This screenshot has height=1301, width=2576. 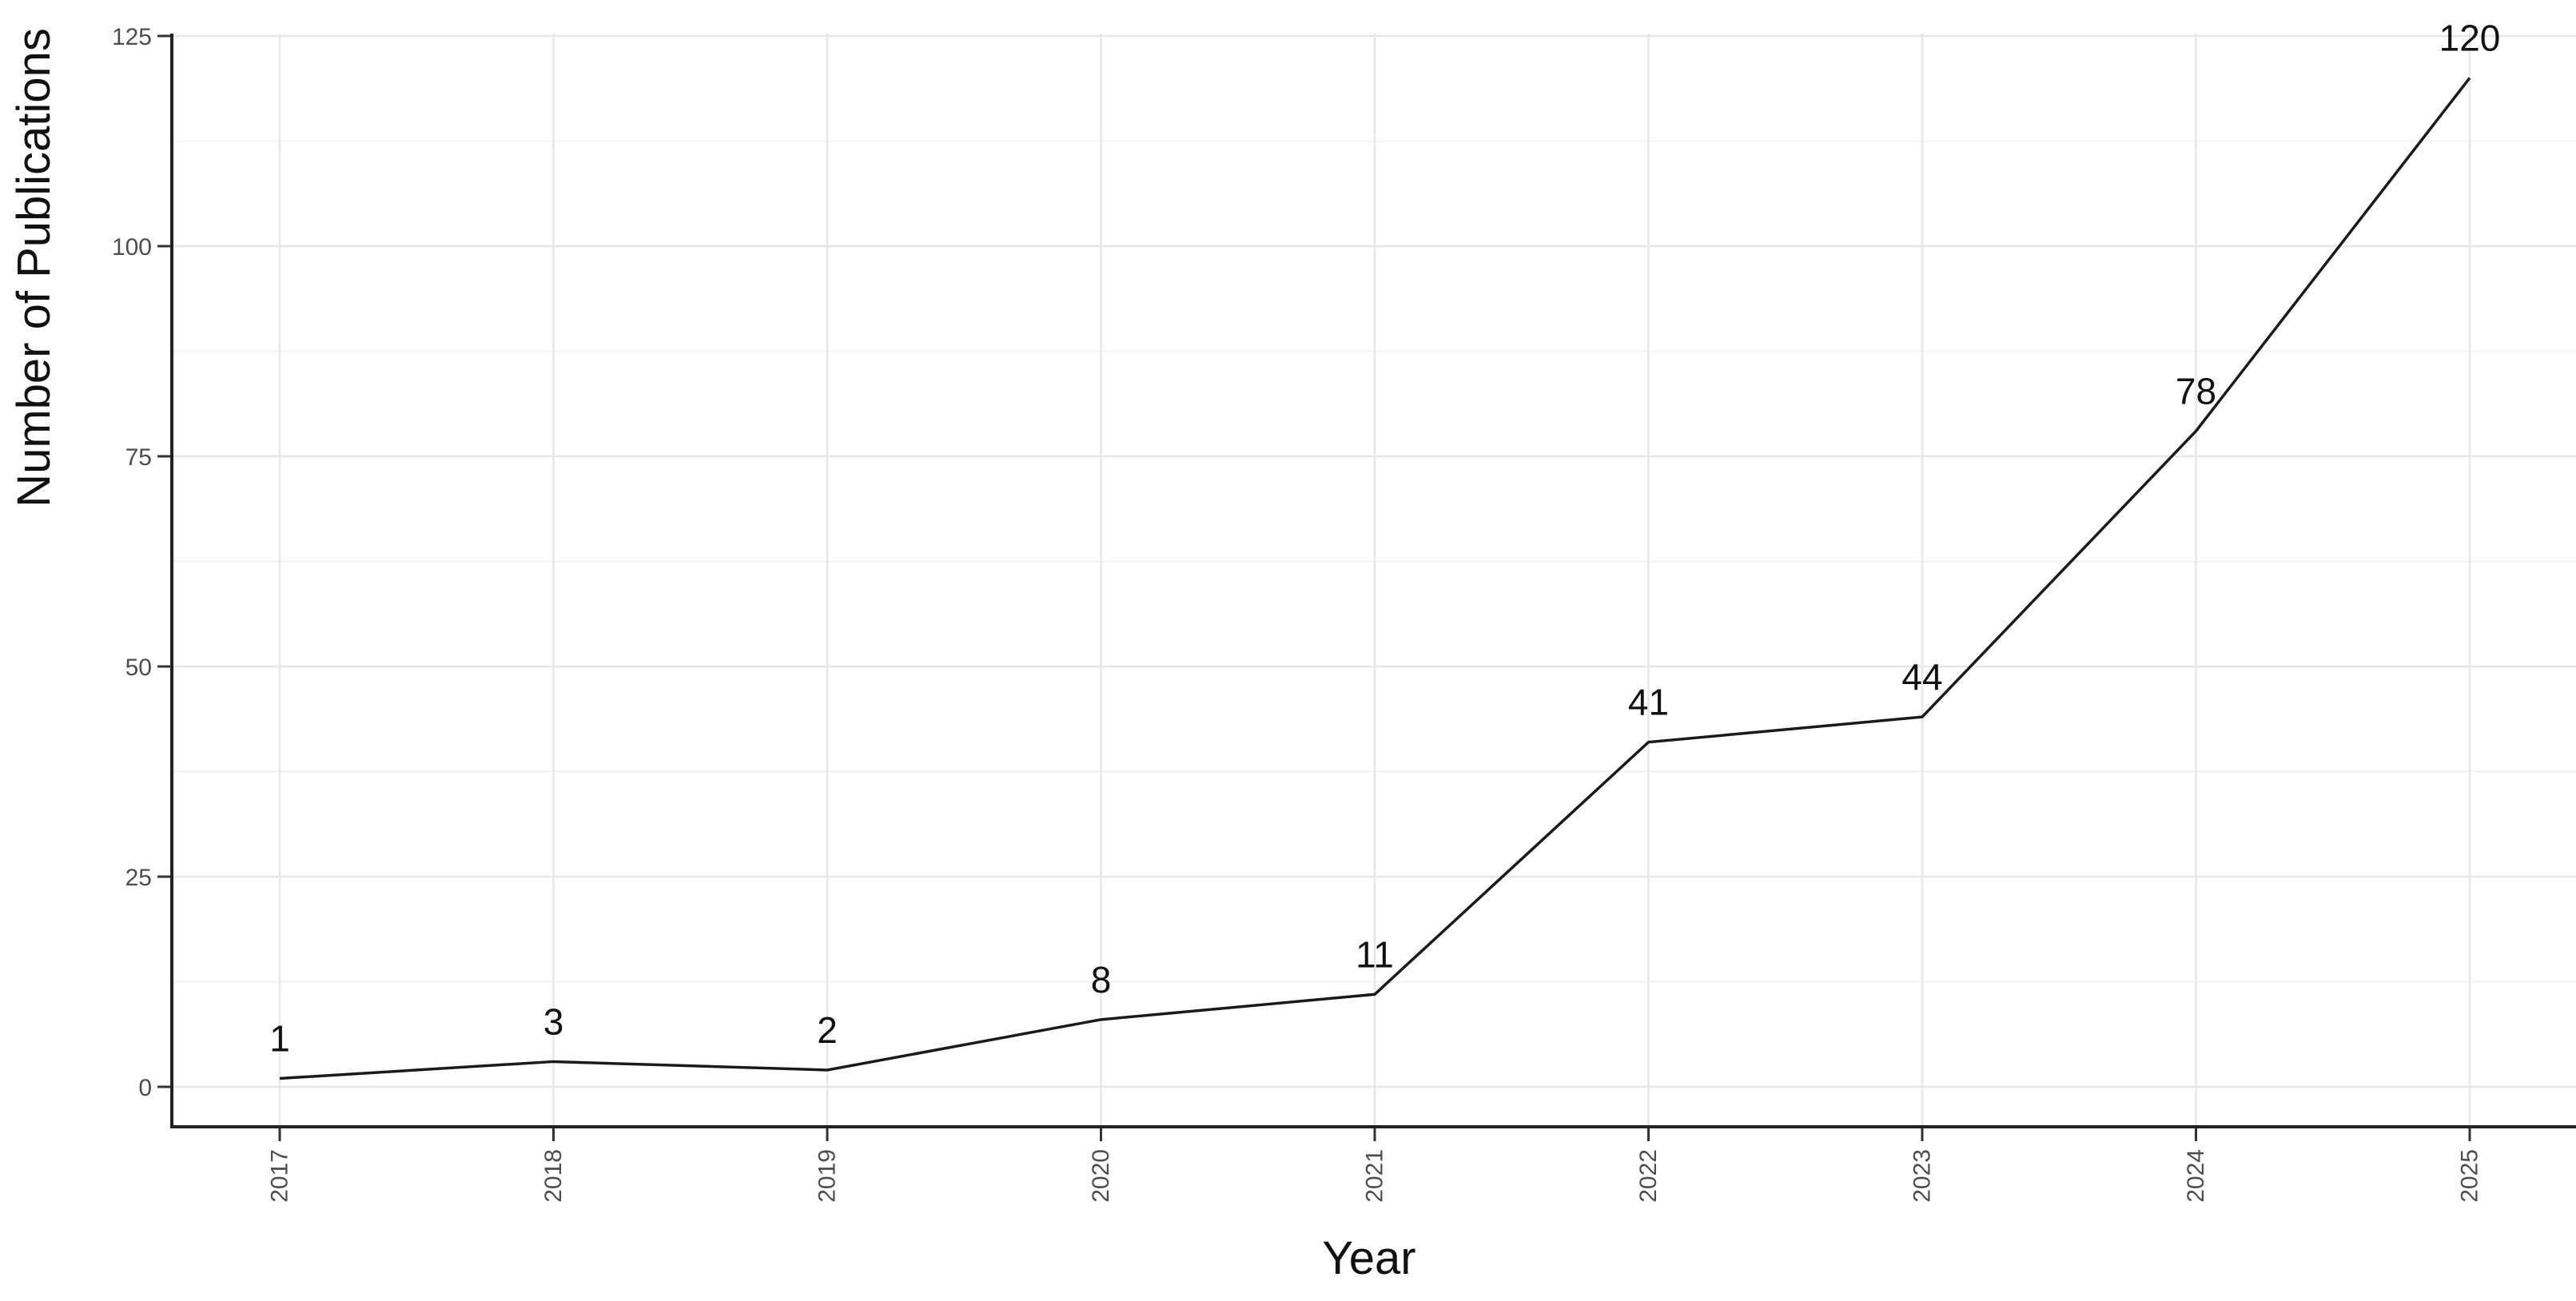 I want to click on x-tick-label: 2025, so click(x=2470, y=1176).